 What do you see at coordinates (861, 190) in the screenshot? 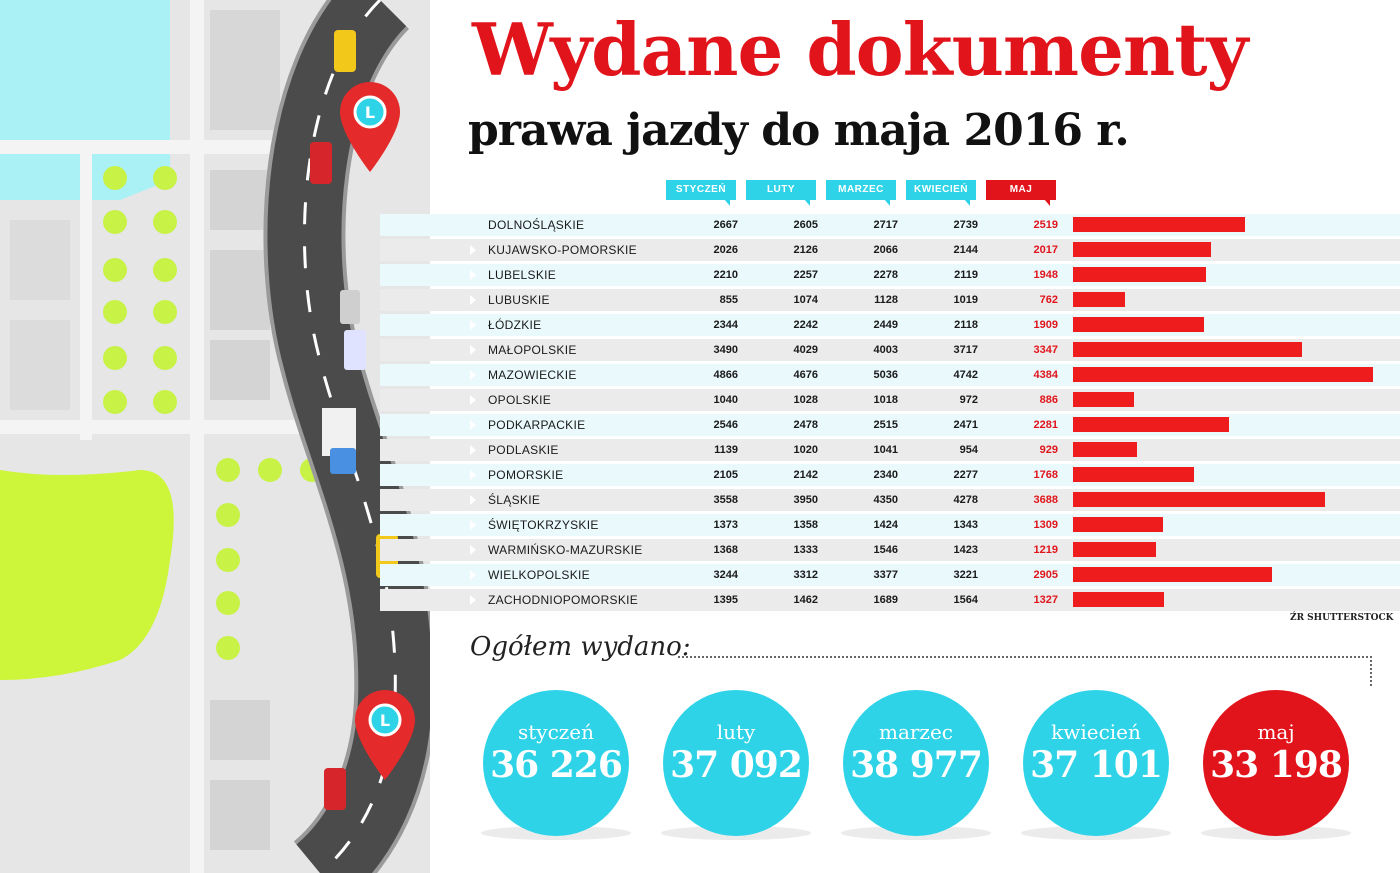
I see `column-header-marzec: MARZEC` at bounding box center [861, 190].